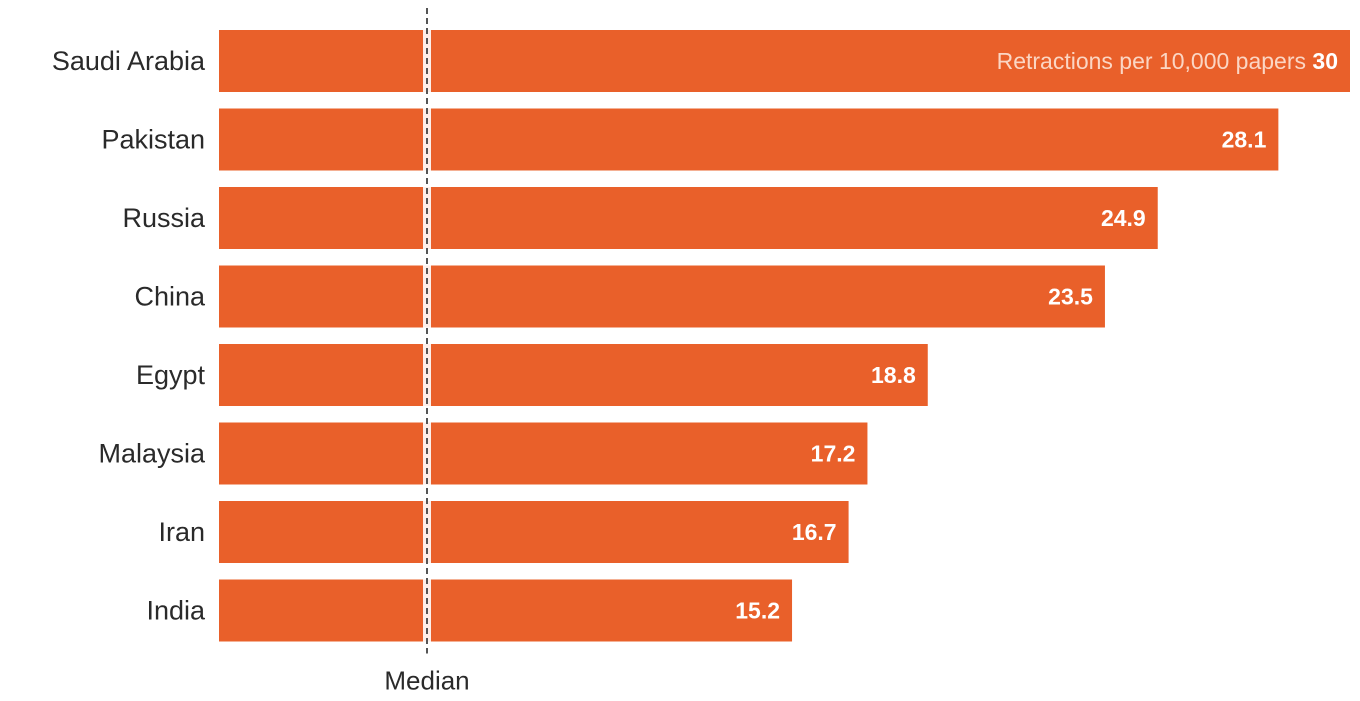  Describe the element at coordinates (427, 375) in the screenshot. I see `median-gap-egypt` at that location.